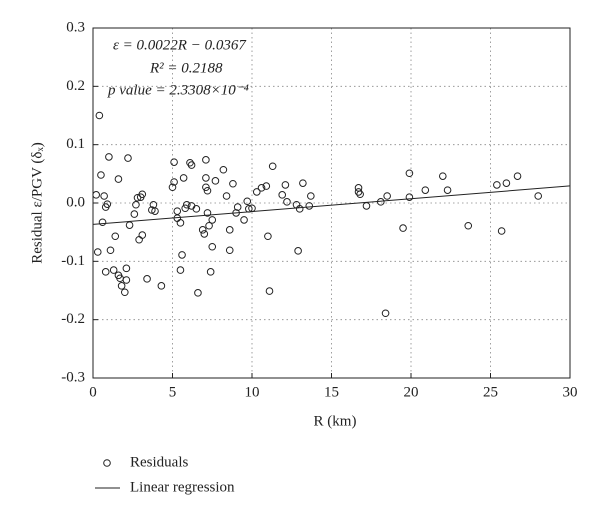 The image size is (600, 520). Describe the element at coordinates (411, 392) in the screenshot. I see `x-tick-label: 20` at that location.